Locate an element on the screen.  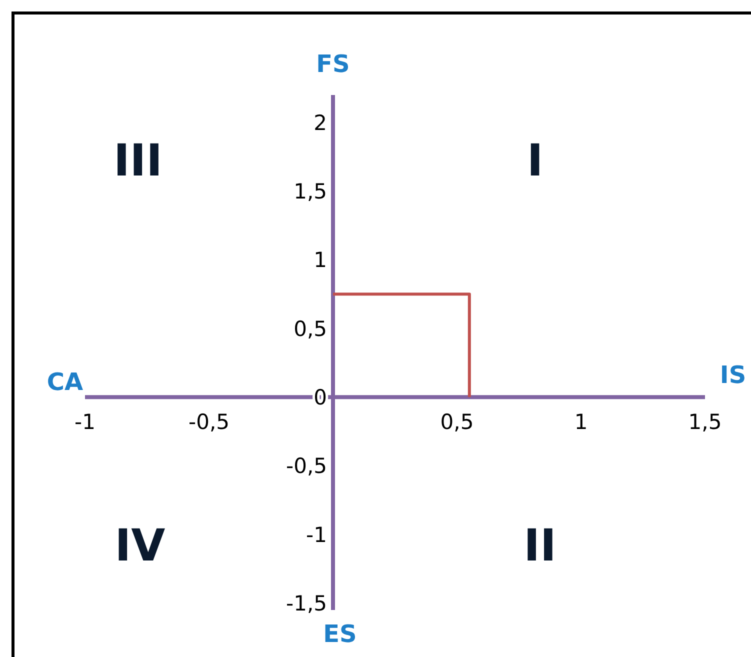
text: CA is located at coordinates (65, 382).